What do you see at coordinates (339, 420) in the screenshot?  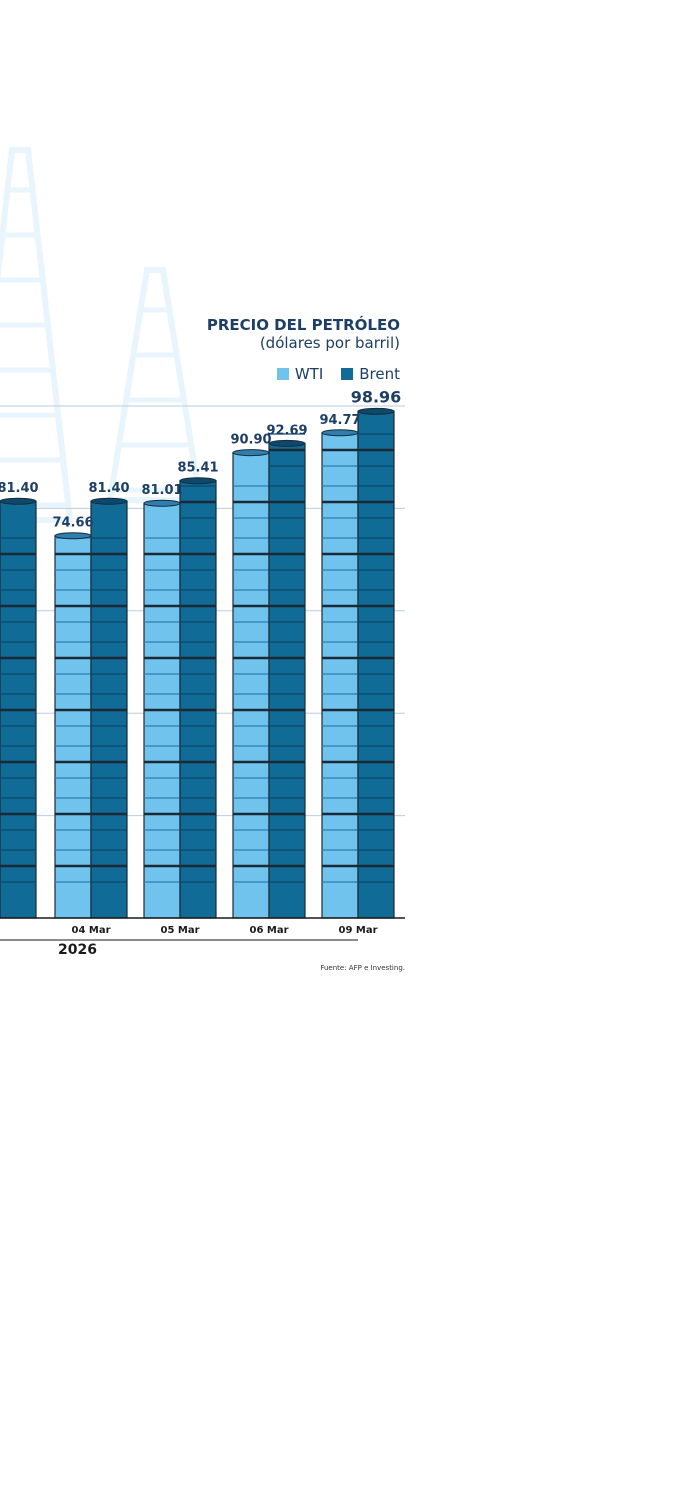 I see `value-label-wti-4: 94.77` at bounding box center [339, 420].